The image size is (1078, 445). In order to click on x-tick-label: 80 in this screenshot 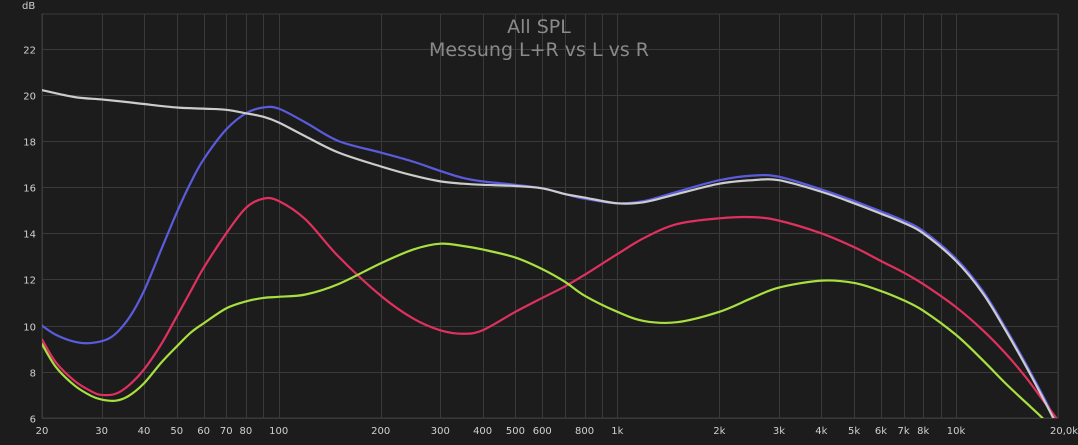, I will do `click(246, 431)`.